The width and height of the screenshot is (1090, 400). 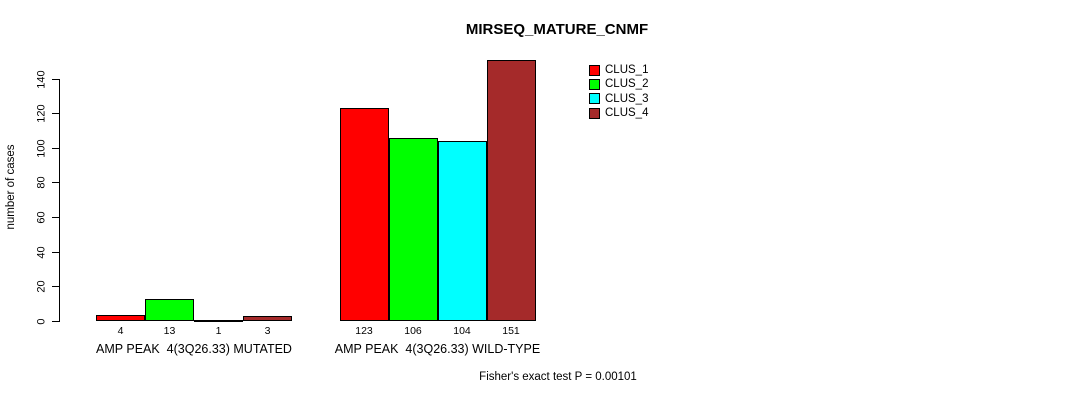 I want to click on bar-value-label: 4, so click(x=120, y=331).